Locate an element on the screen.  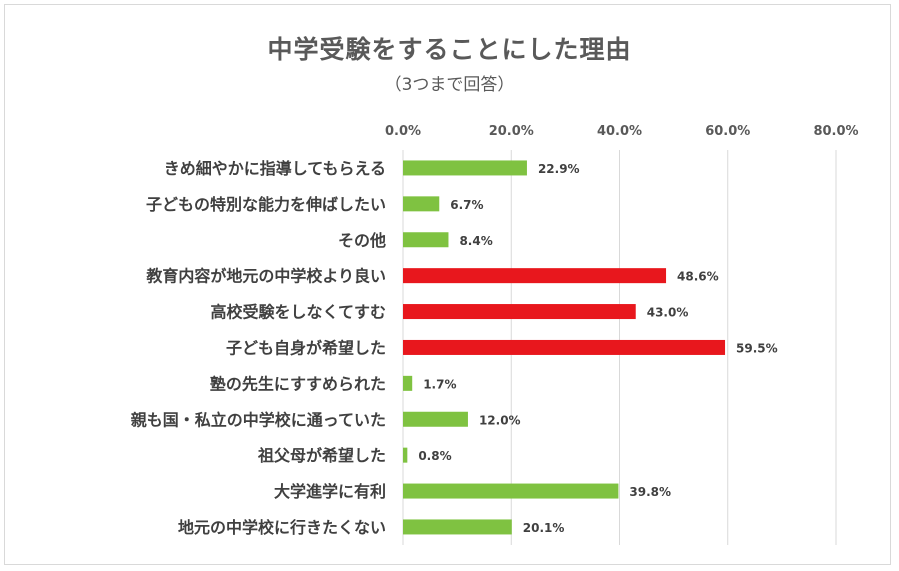
x-tick-label: 0.0% is located at coordinates (403, 131).